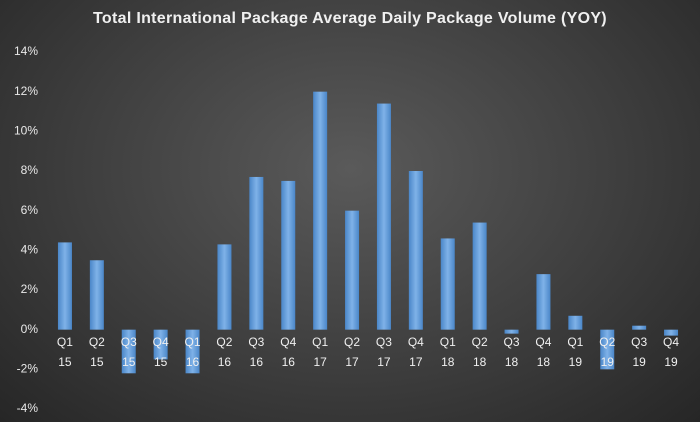 The width and height of the screenshot is (700, 422). What do you see at coordinates (30, 289) in the screenshot?
I see `y-tick-label: 2%` at bounding box center [30, 289].